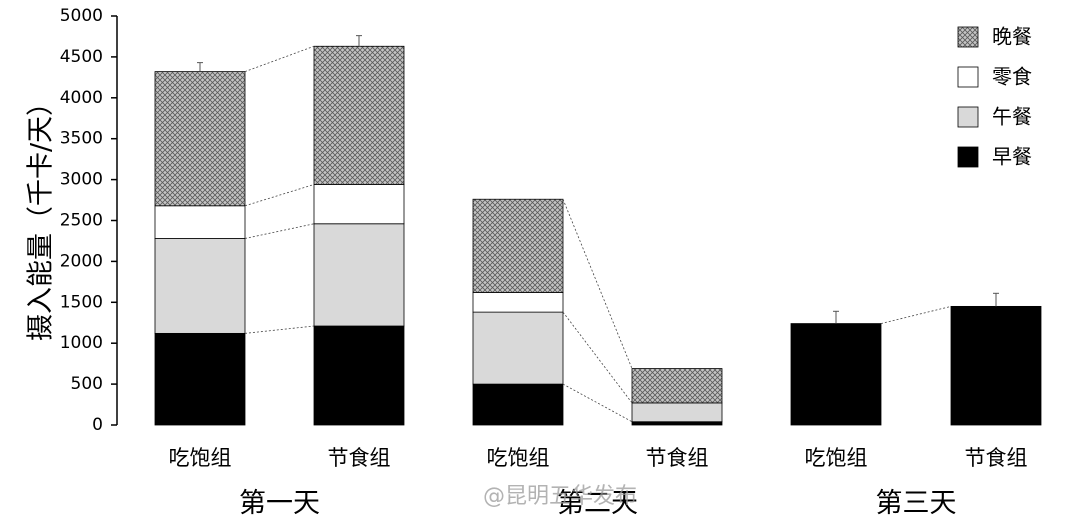 The height and width of the screenshot is (525, 1080). What do you see at coordinates (81, 180) in the screenshot?
I see `y-tick-label: 3000` at bounding box center [81, 180].